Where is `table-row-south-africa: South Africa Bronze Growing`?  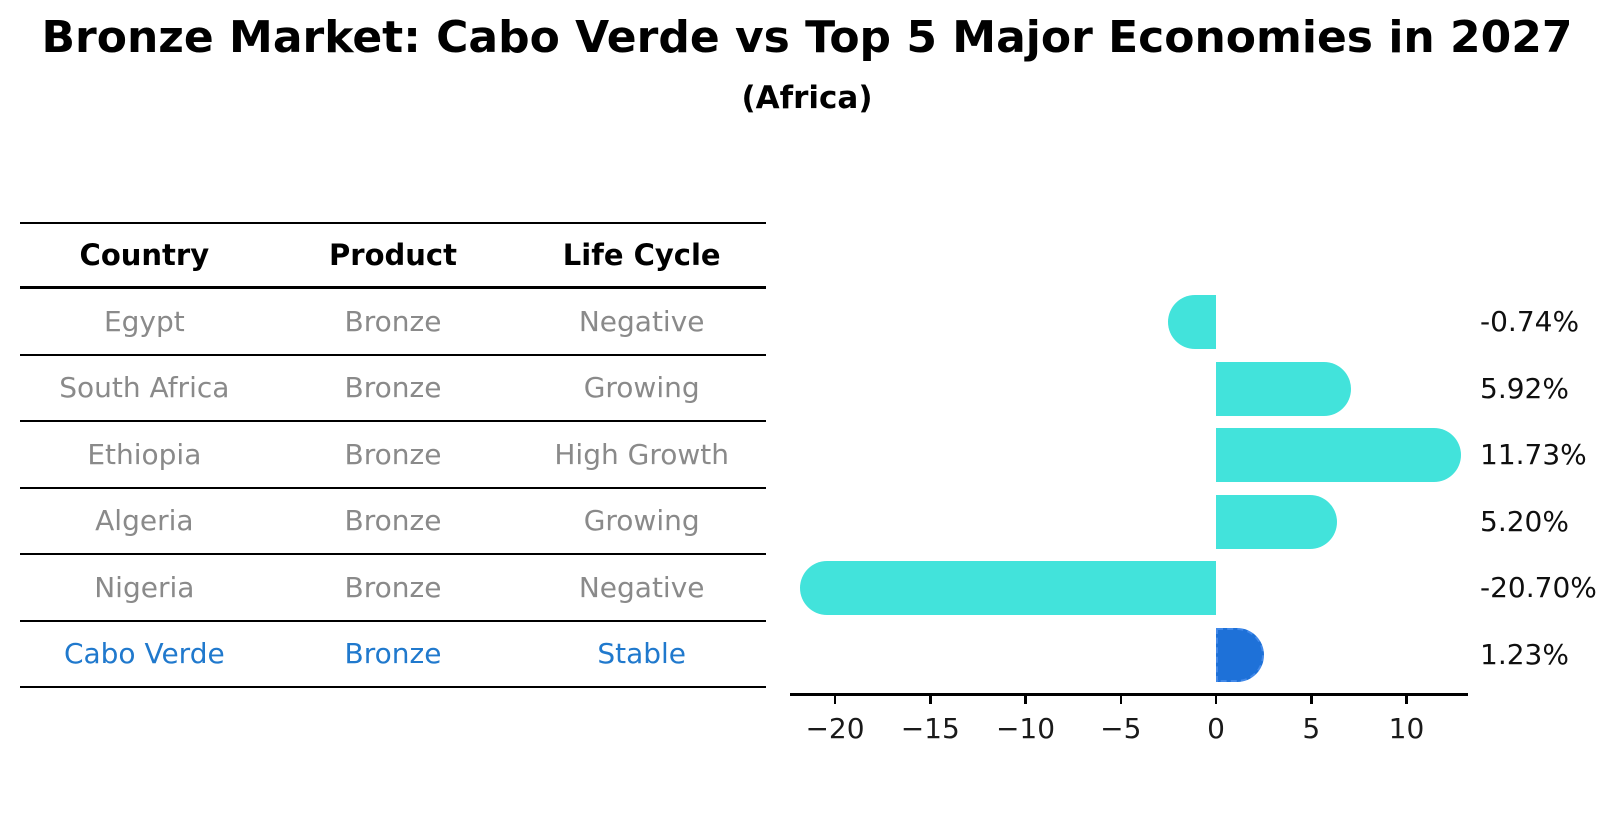 table-row-south-africa: South Africa Bronze Growing is located at coordinates (393, 389).